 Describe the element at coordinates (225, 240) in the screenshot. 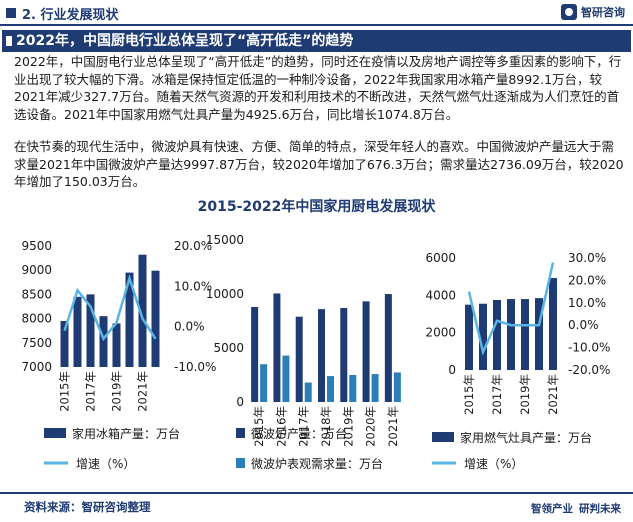

I see `y-left-tick-label: 15000` at that location.